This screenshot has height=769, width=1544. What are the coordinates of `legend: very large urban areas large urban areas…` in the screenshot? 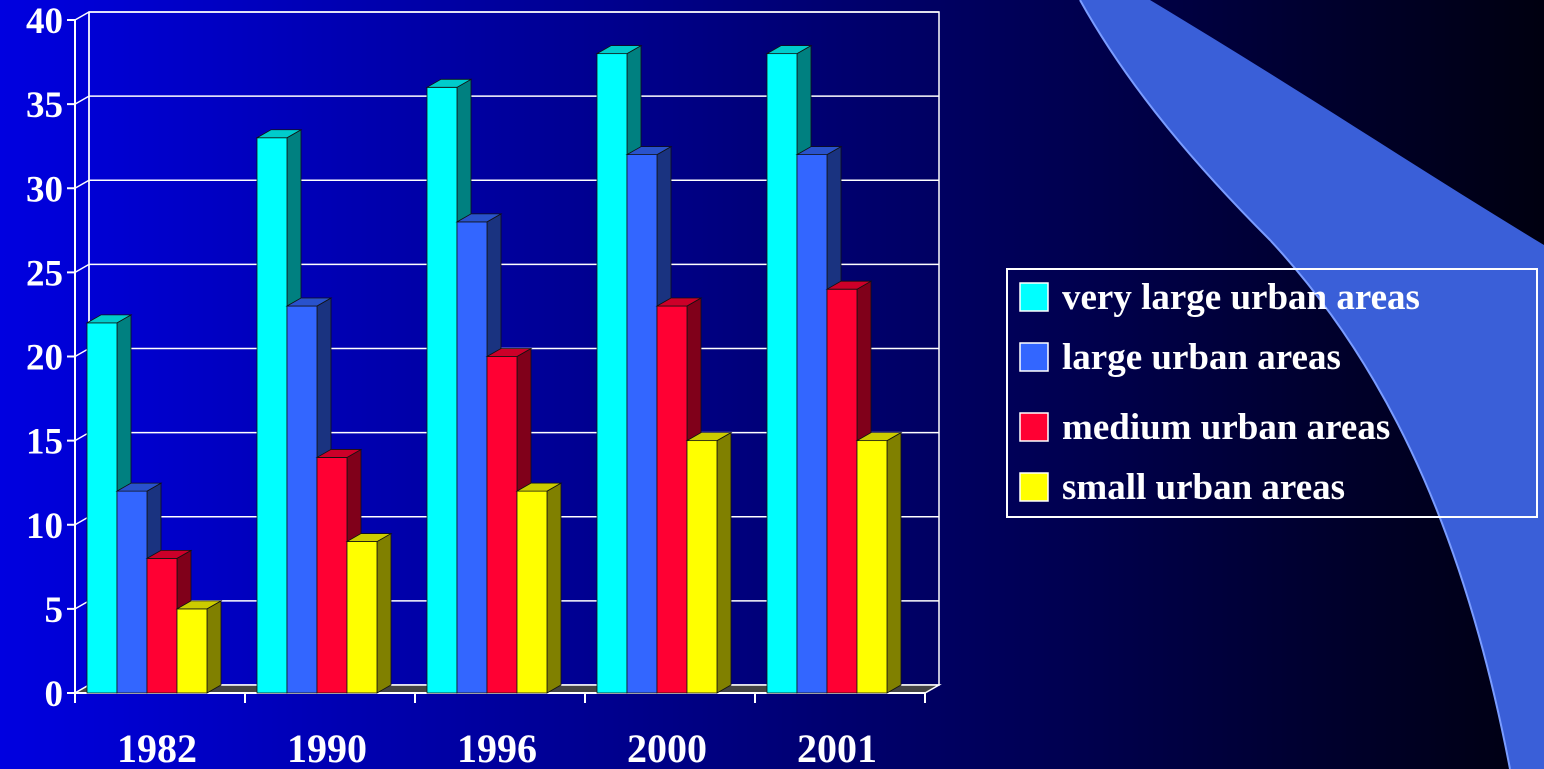 It's located at (1272, 393).